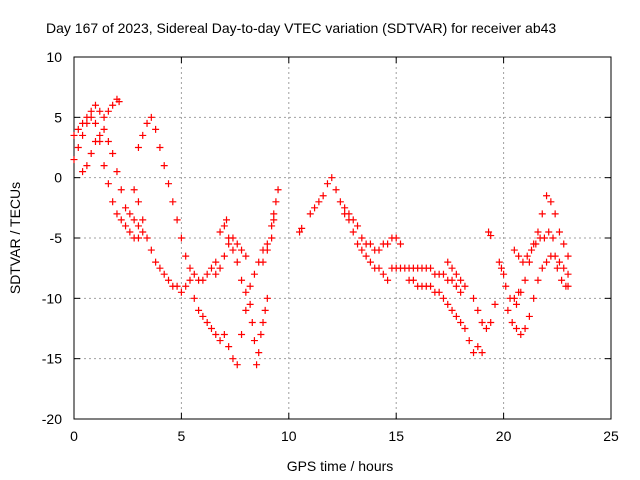  I want to click on series-sat-p, so click(490, 234).